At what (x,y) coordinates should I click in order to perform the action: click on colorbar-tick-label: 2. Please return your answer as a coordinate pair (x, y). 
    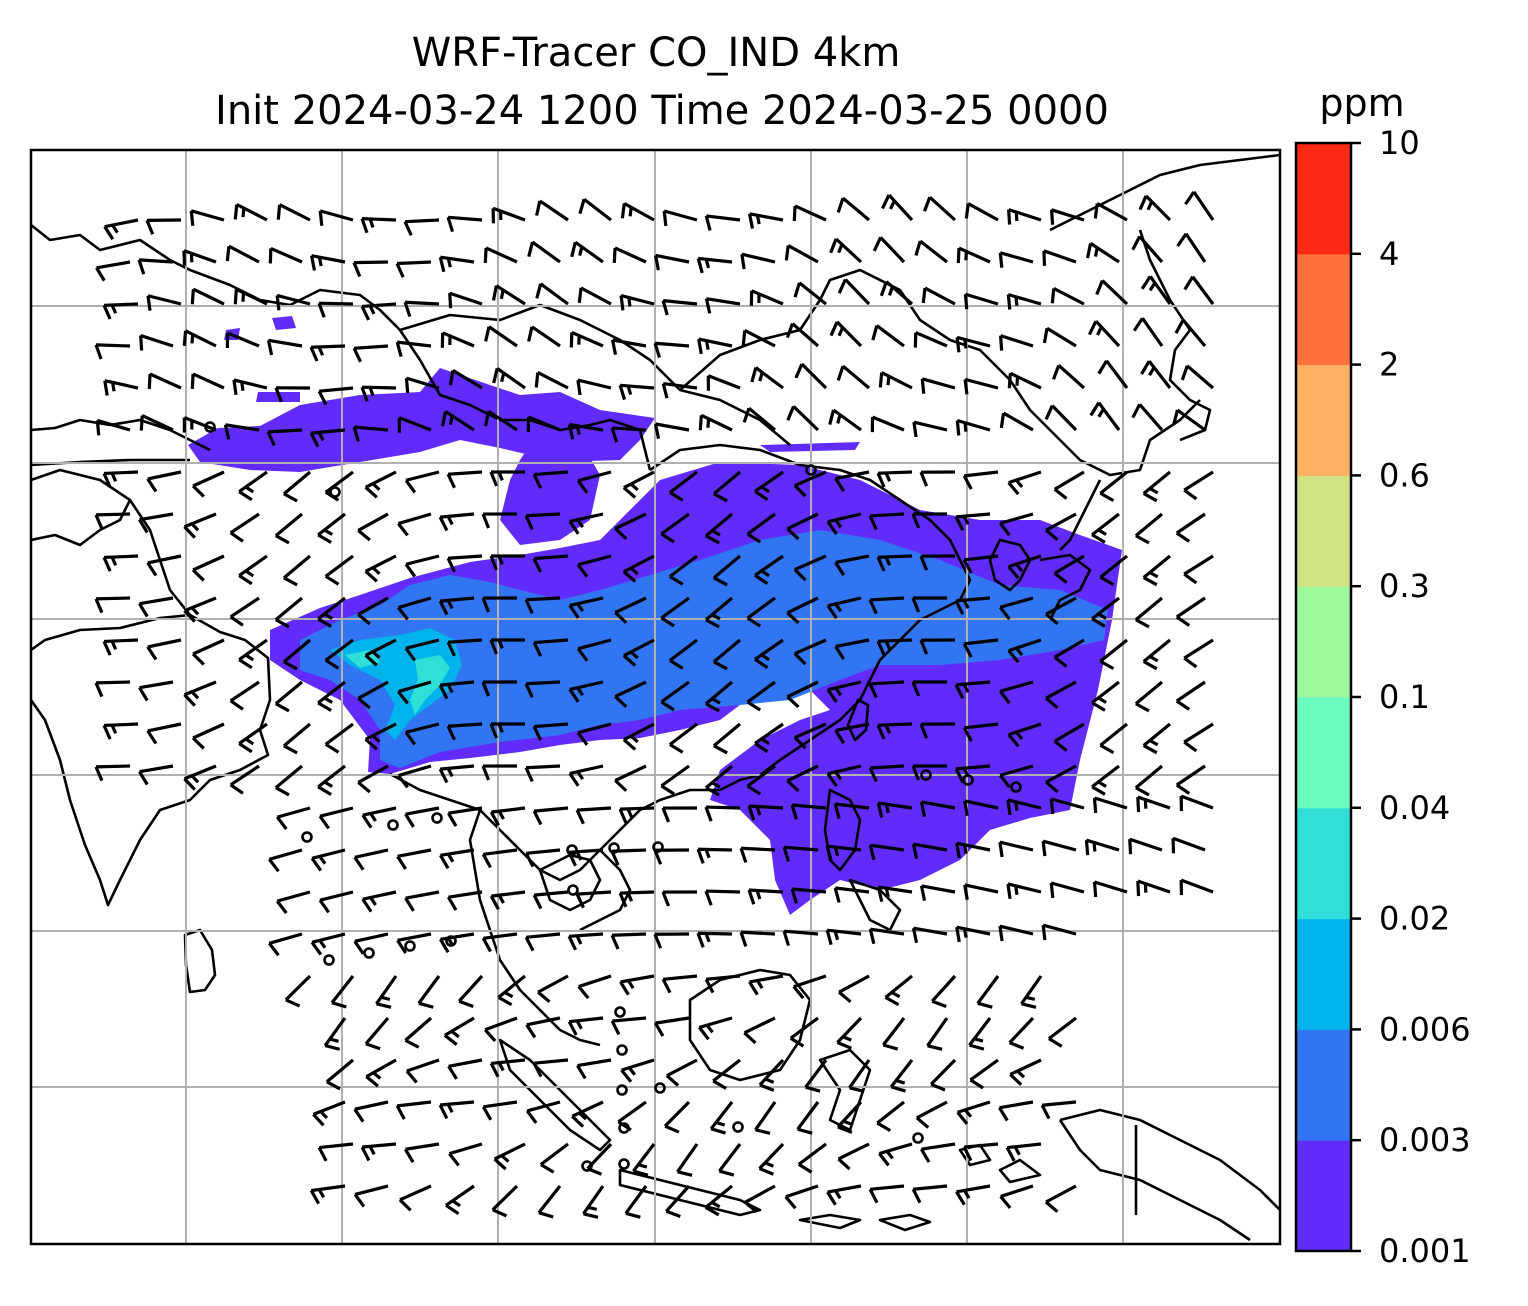
    Looking at the image, I should click on (1389, 365).